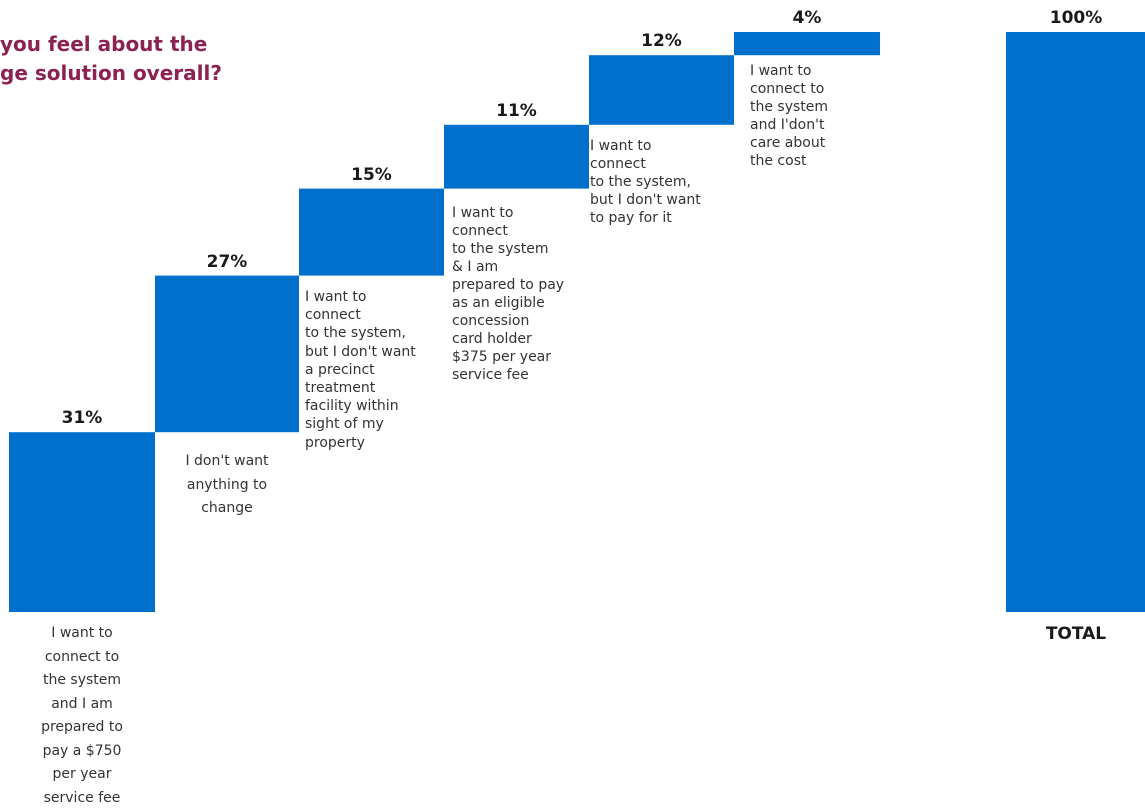 The height and width of the screenshot is (810, 1145). I want to click on chart-title-line-2: ge solution overall?, so click(111, 73).